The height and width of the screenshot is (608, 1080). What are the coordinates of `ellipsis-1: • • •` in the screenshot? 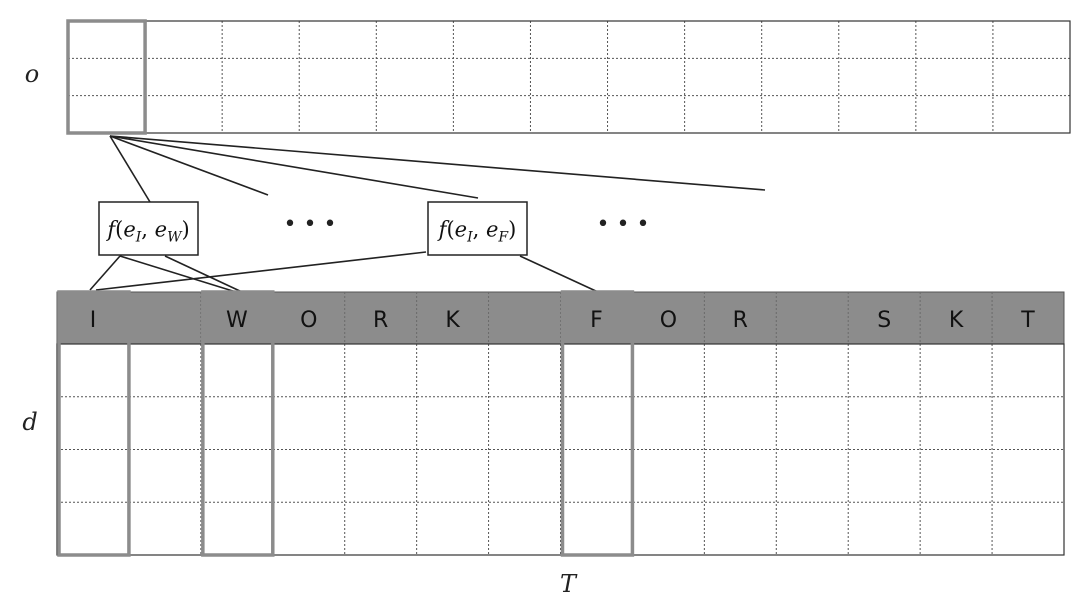 It's located at (310, 224).